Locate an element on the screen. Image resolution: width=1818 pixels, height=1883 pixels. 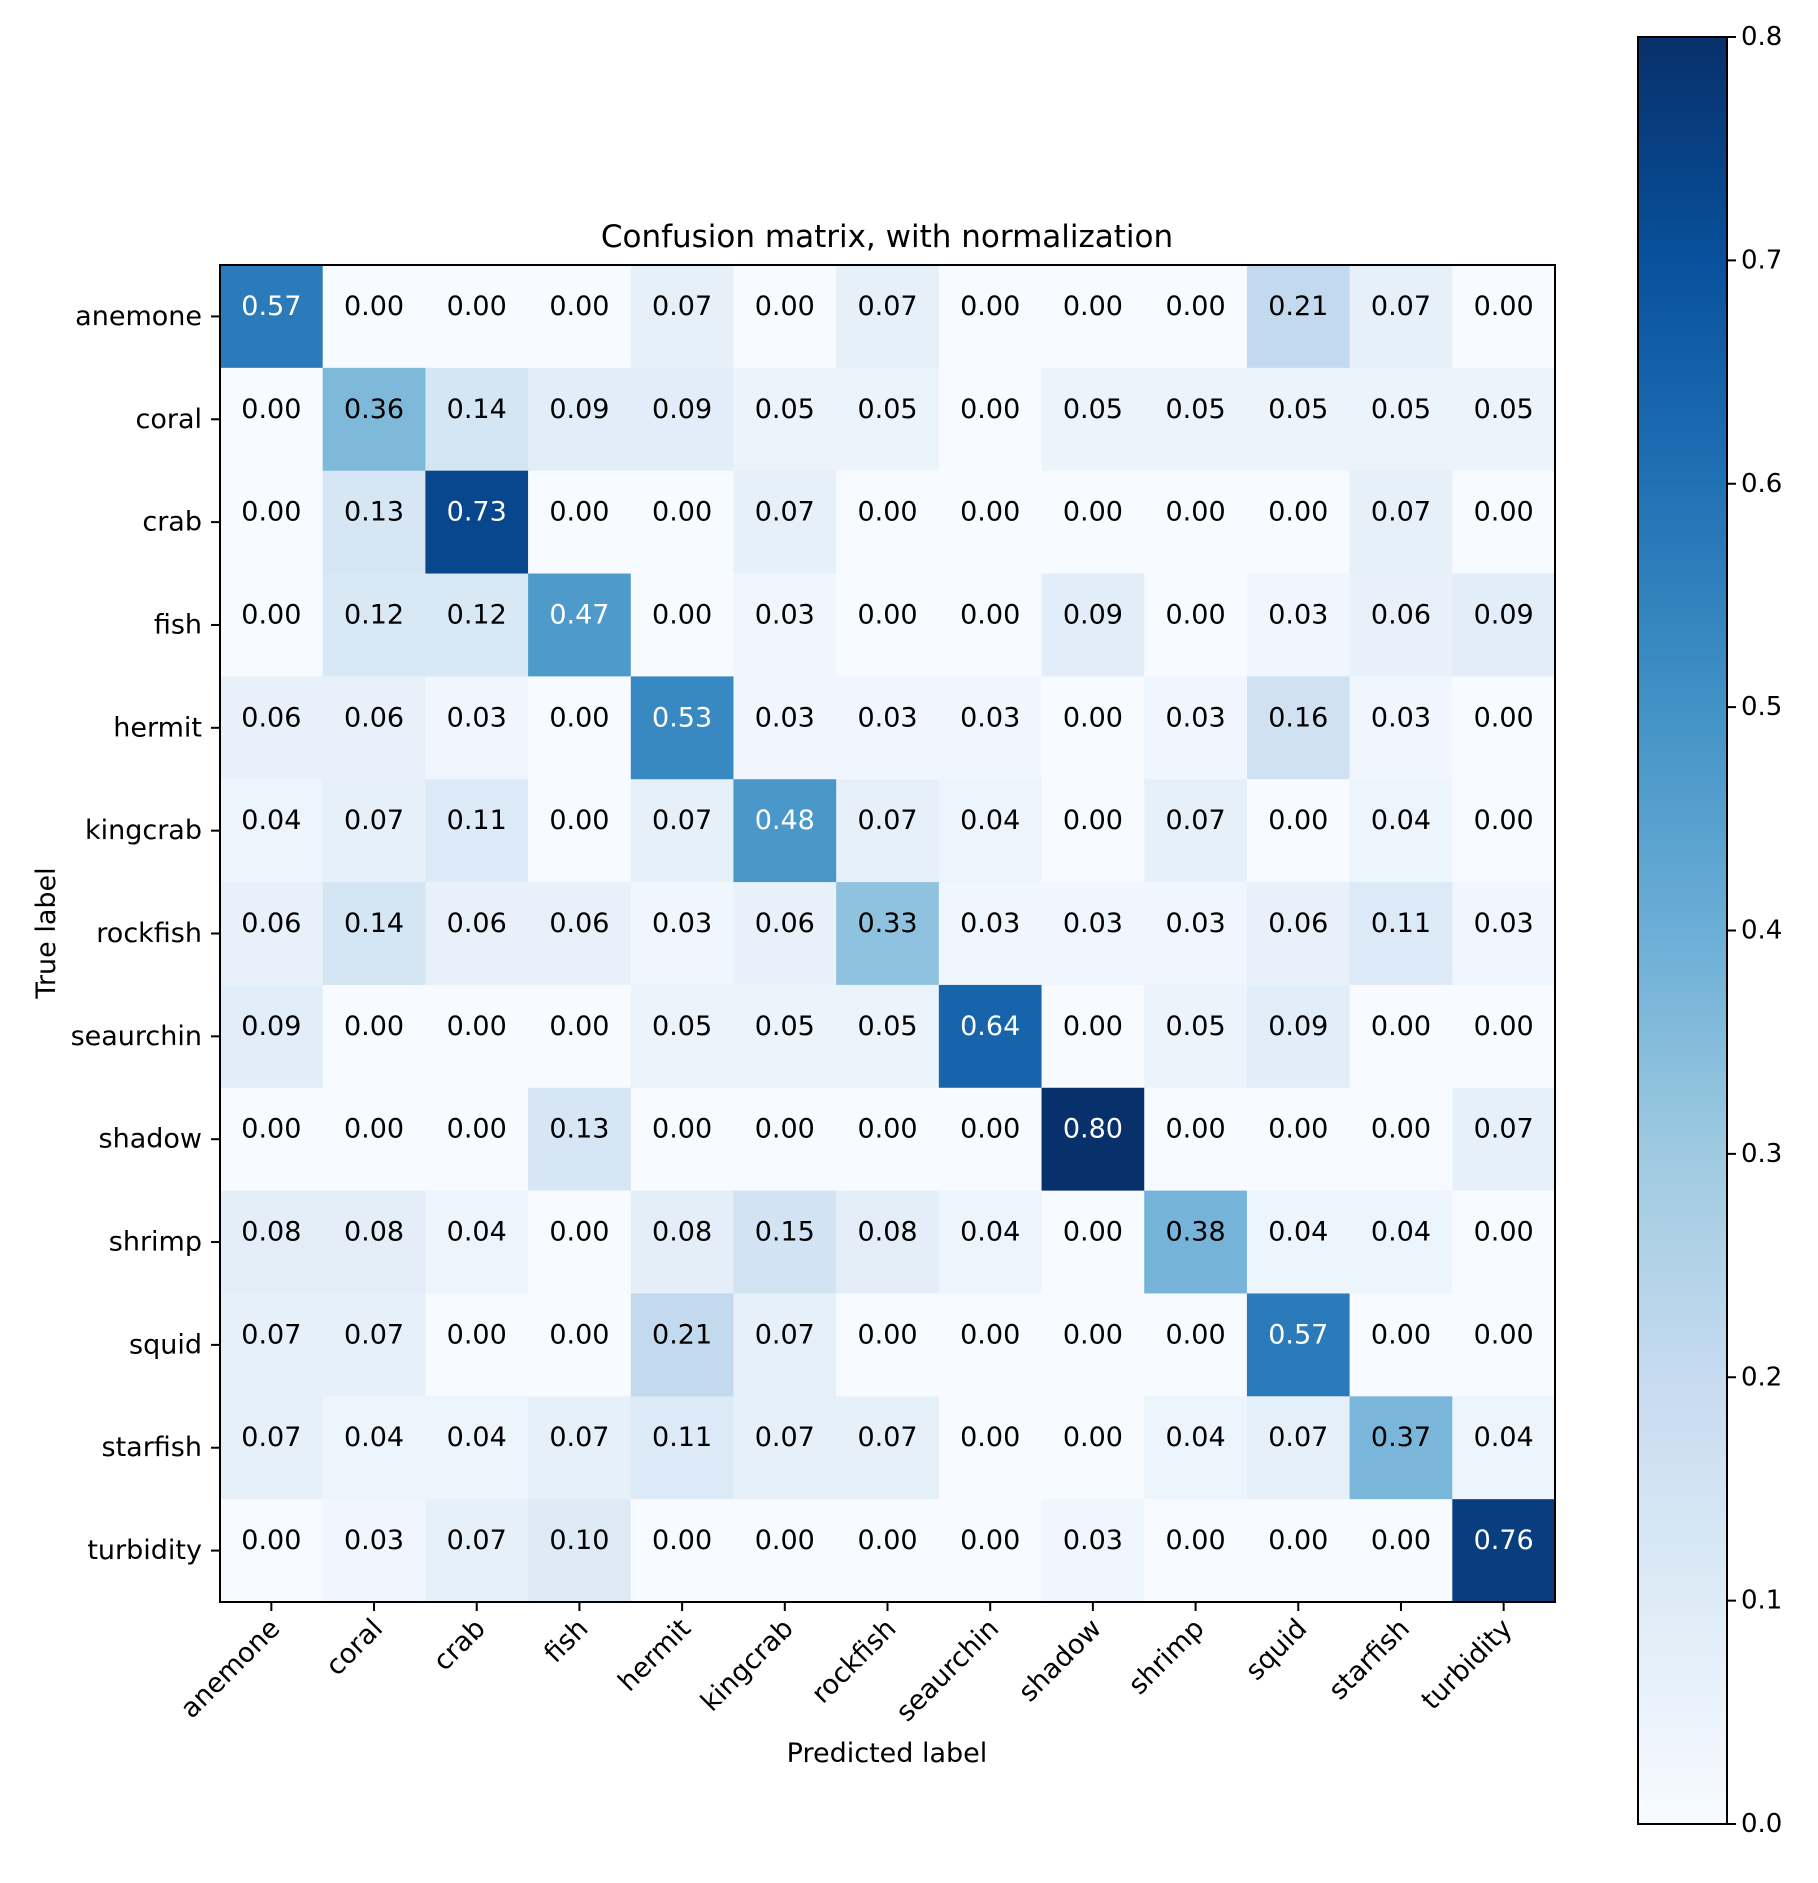
x-tick-label: starfish is located at coordinates (1369, 1659).